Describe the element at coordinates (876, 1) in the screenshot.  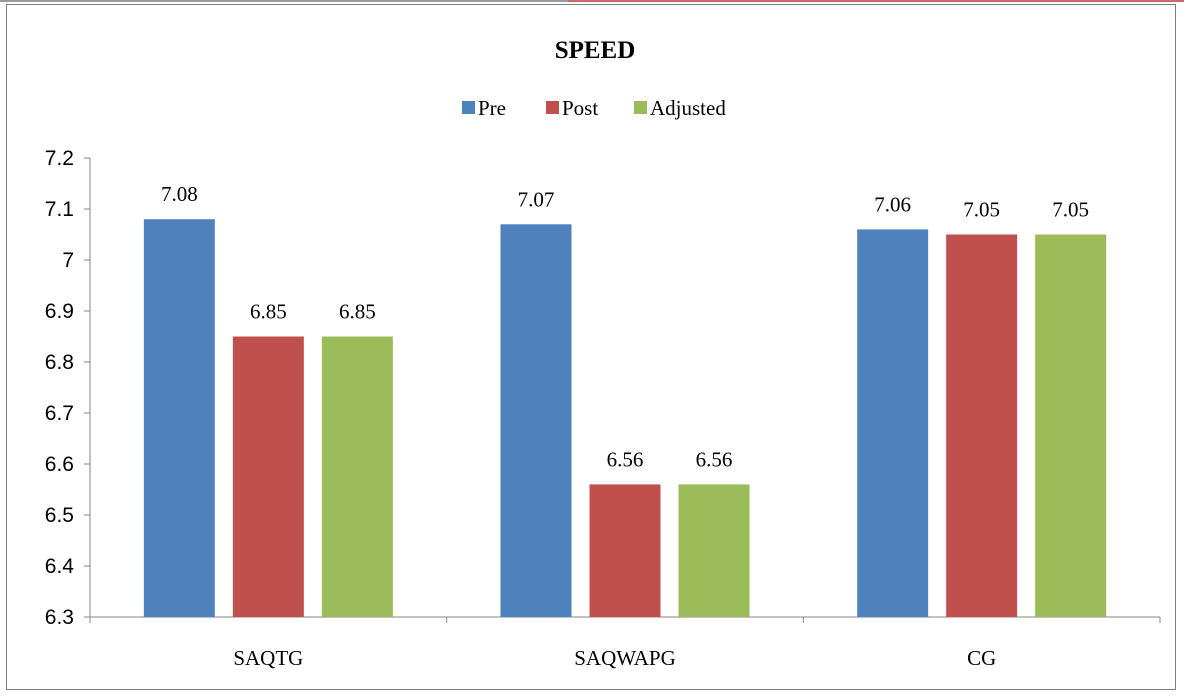
I see `top-edge-red-segment` at that location.